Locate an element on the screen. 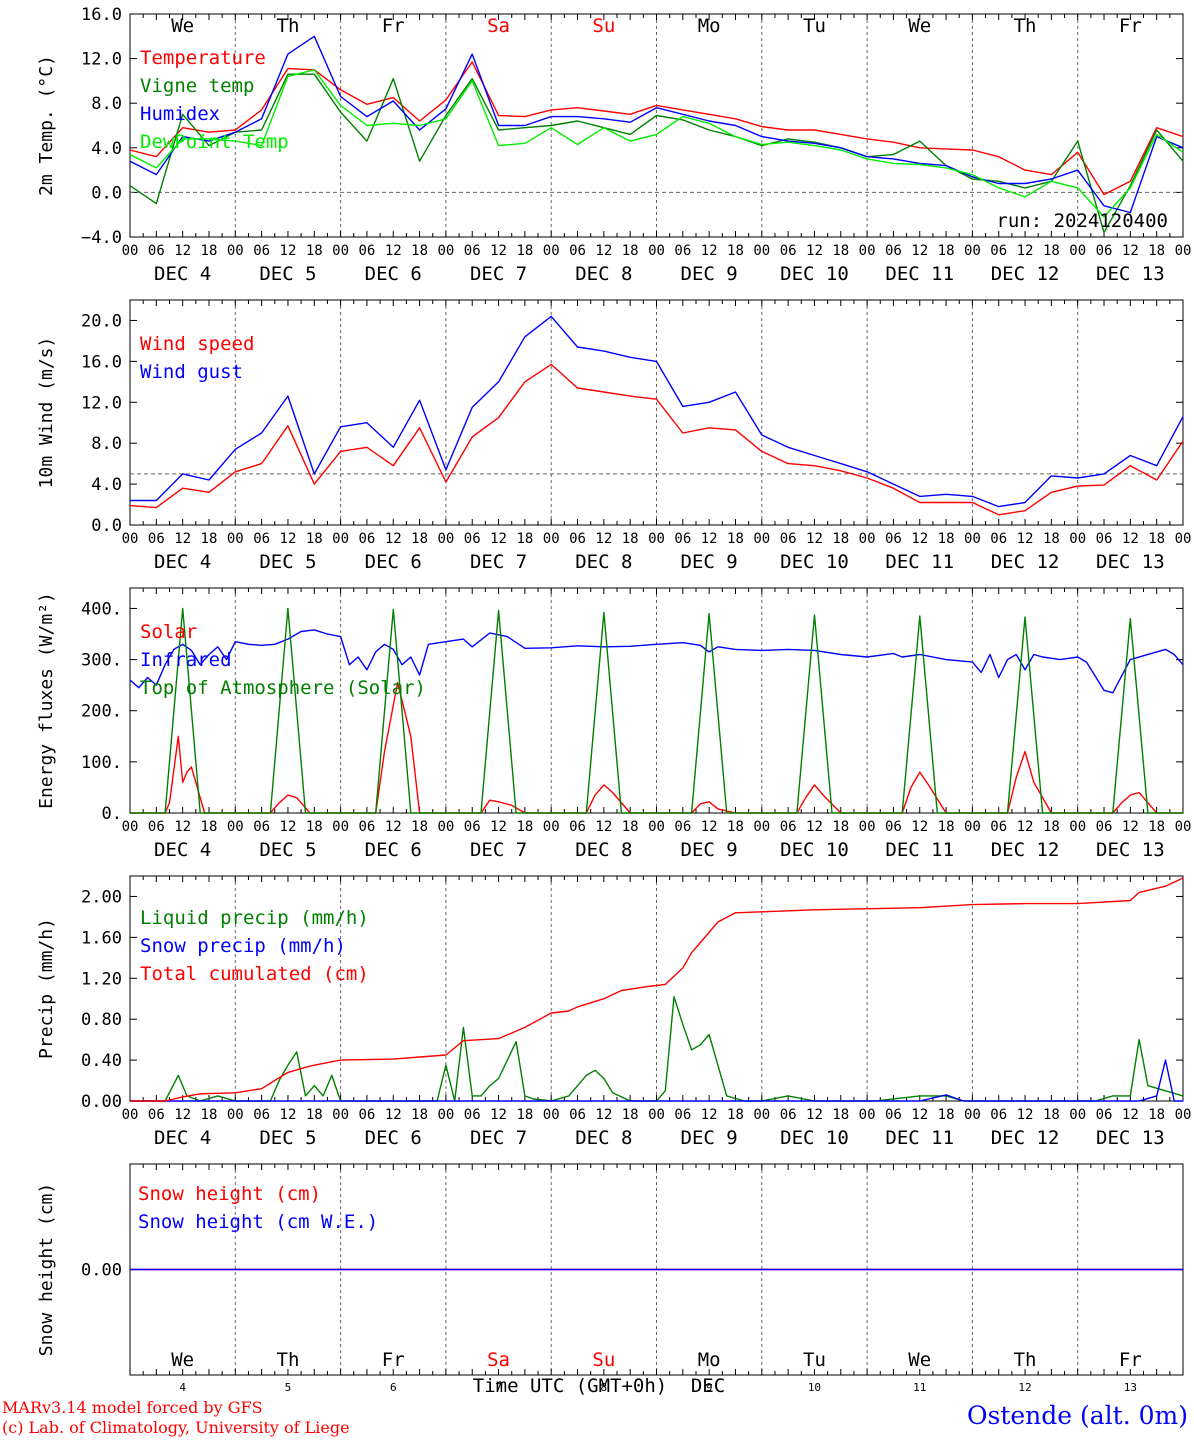 Image resolution: width=1194 pixels, height=1440 pixels. date-label: DEC 11 is located at coordinates (919, 1138).